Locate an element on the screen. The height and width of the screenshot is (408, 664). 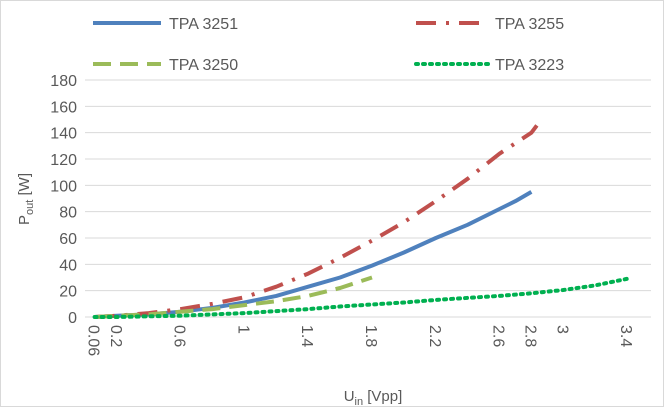
x-tick-label-2.8: 2.8 is located at coordinates (529, 336).